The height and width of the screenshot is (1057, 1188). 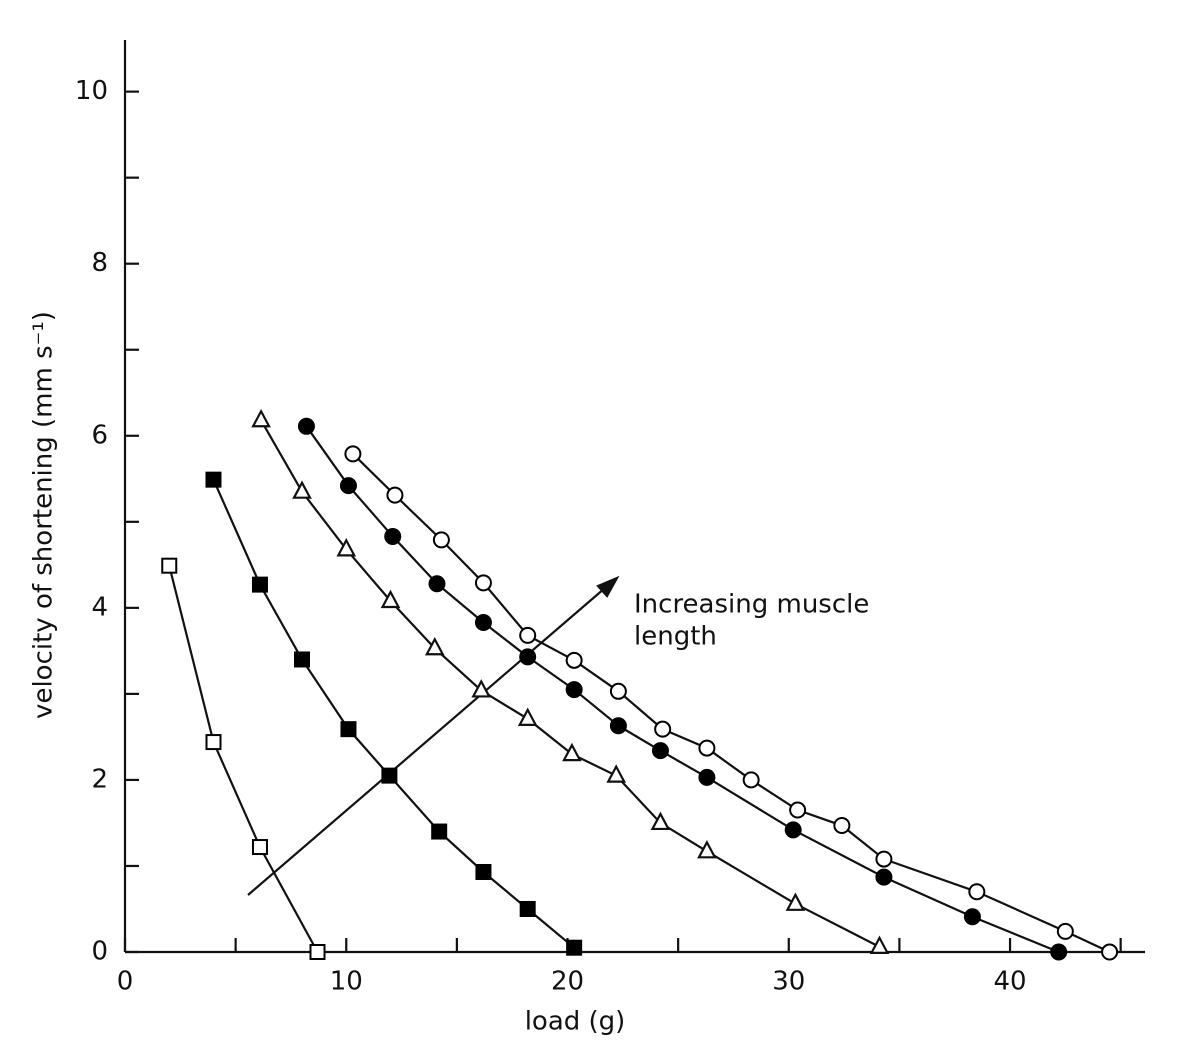 What do you see at coordinates (751, 605) in the screenshot?
I see `annotation: Increasing muscle` at bounding box center [751, 605].